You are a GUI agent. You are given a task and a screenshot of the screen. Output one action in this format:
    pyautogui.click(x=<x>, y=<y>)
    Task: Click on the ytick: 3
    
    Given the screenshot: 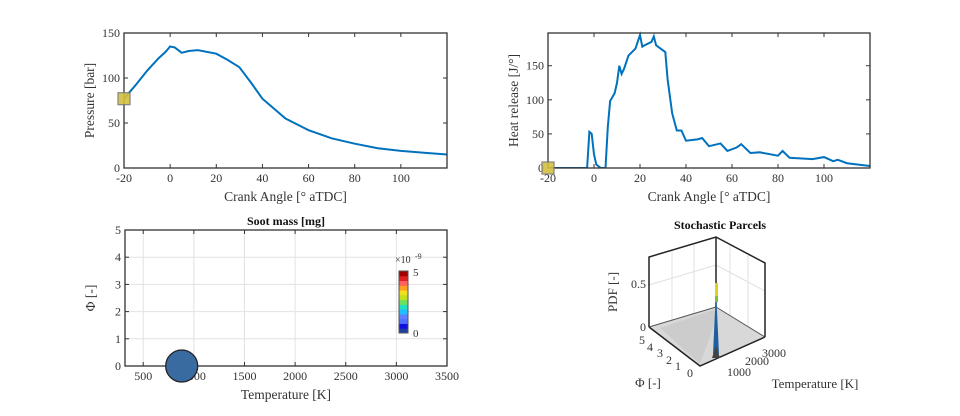 What is the action you would take?
    pyautogui.click(x=660, y=353)
    